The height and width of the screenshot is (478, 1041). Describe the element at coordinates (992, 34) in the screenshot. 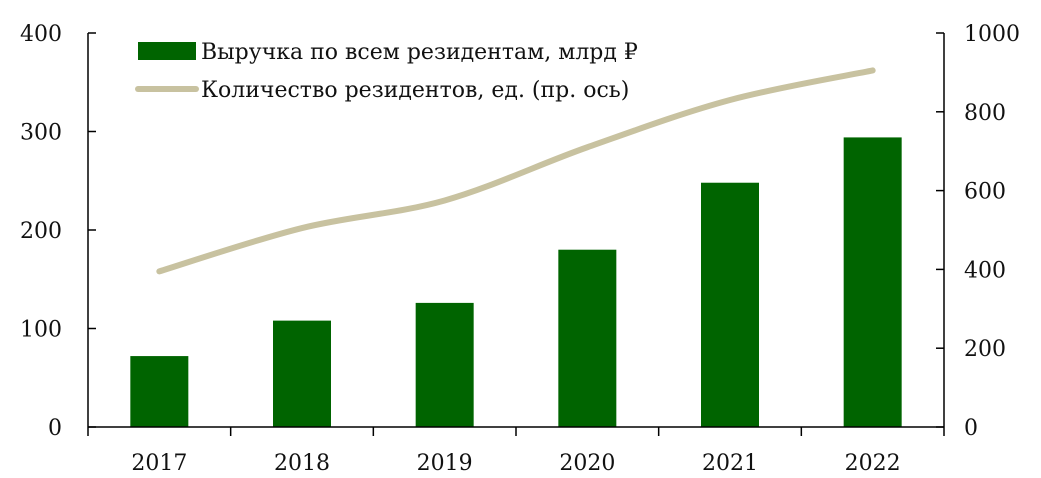

I see `right-tick-label: 1000` at that location.